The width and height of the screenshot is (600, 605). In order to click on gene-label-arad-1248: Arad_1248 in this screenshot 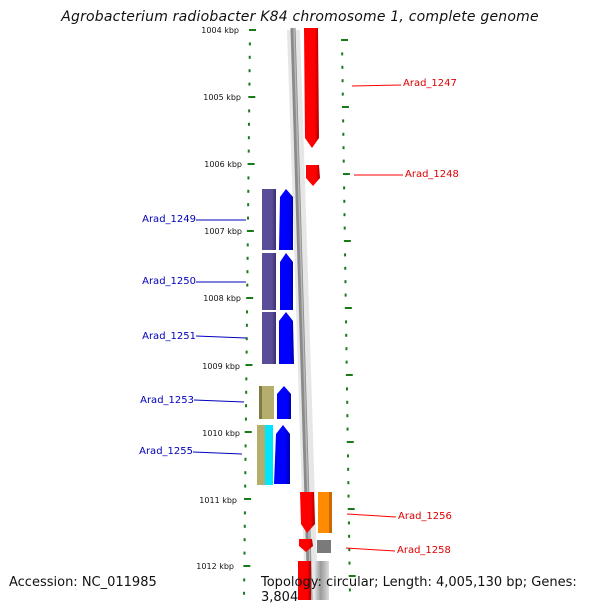, I will do `click(432, 174)`.